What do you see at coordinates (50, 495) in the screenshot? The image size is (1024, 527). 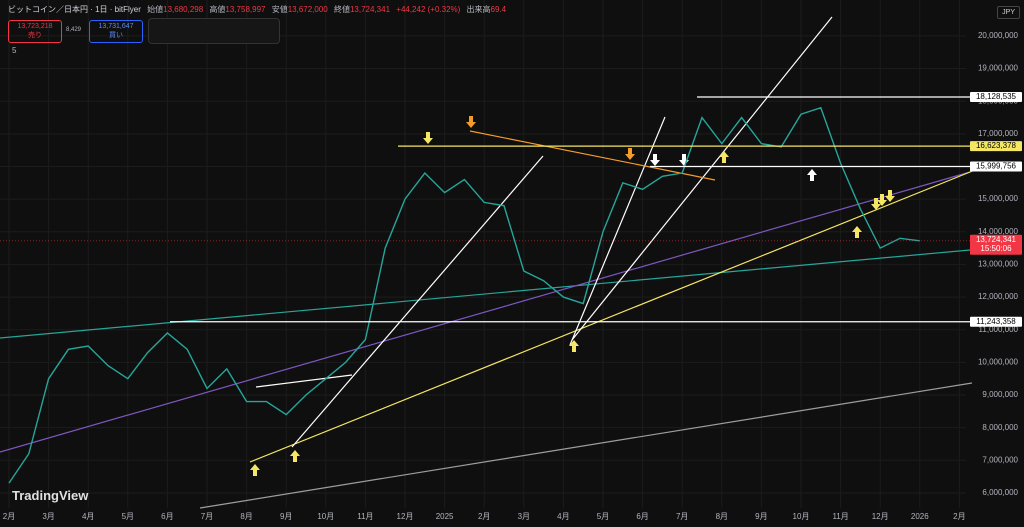 I see `brand: TradingView` at bounding box center [50, 495].